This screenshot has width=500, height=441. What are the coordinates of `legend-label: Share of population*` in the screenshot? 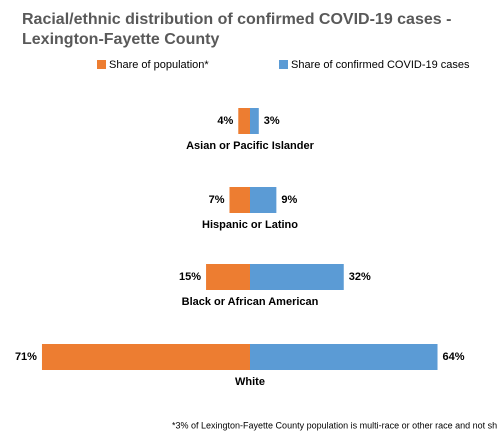 It's located at (159, 65).